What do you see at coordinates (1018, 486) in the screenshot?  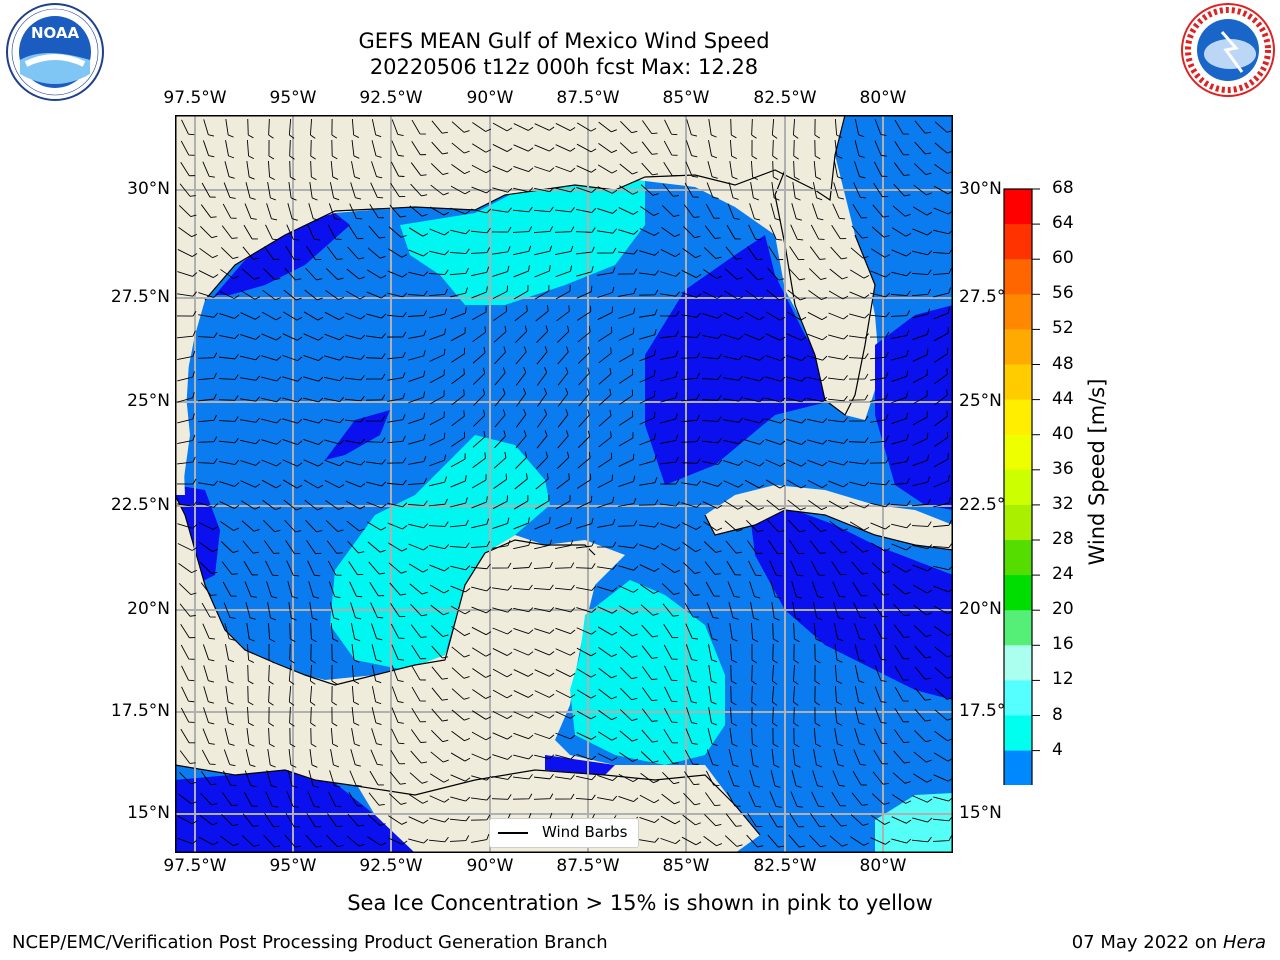 I see `colorbar-border` at bounding box center [1018, 486].